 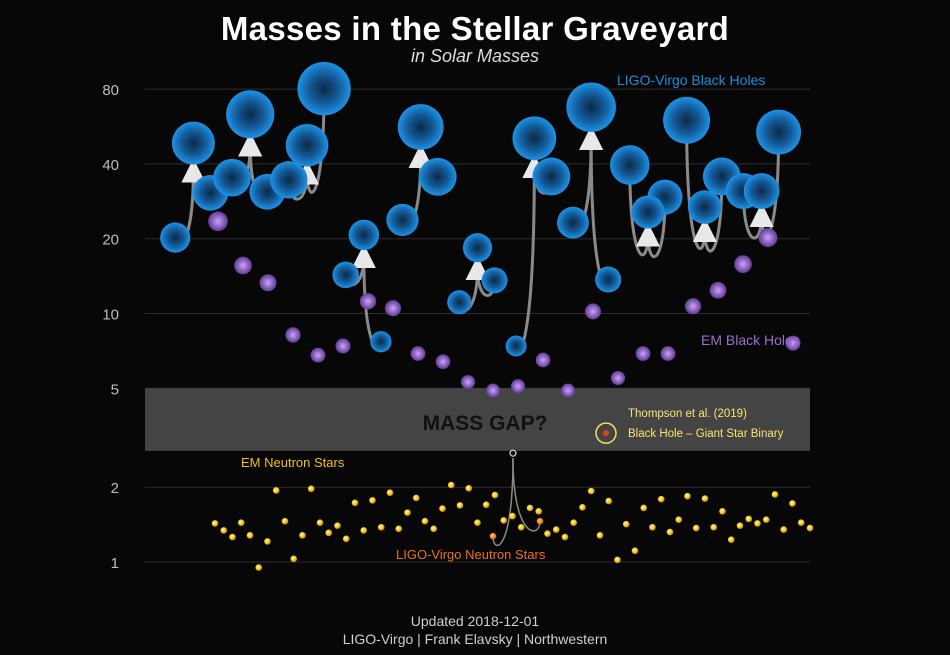 What do you see at coordinates (110, 90) in the screenshot?
I see `y-tick-label: 80` at bounding box center [110, 90].